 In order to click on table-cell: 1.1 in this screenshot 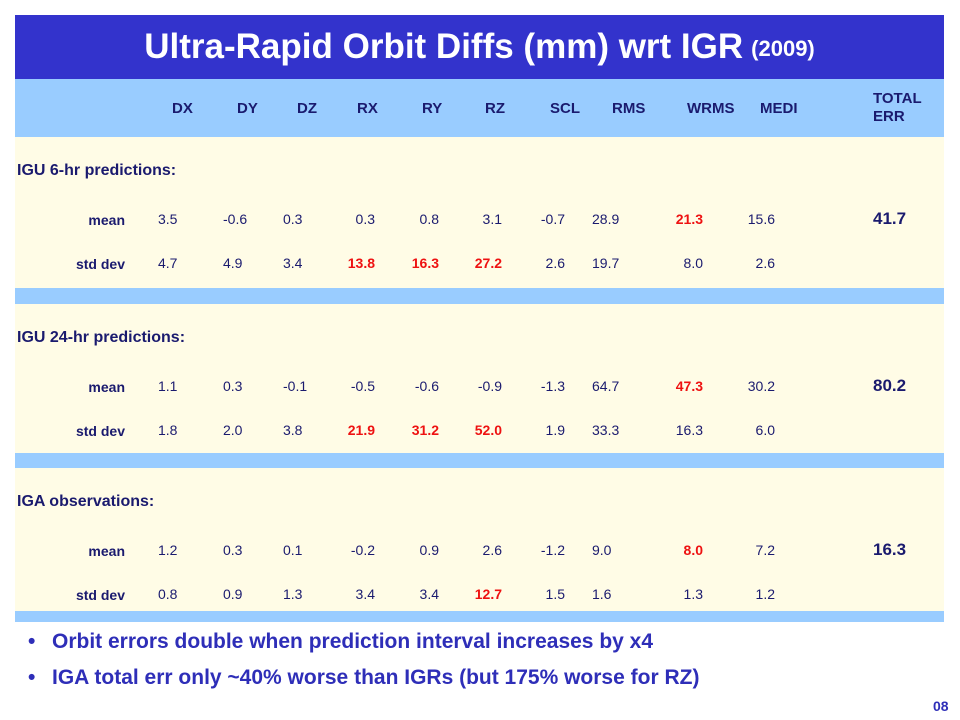, I will do `click(168, 386)`.